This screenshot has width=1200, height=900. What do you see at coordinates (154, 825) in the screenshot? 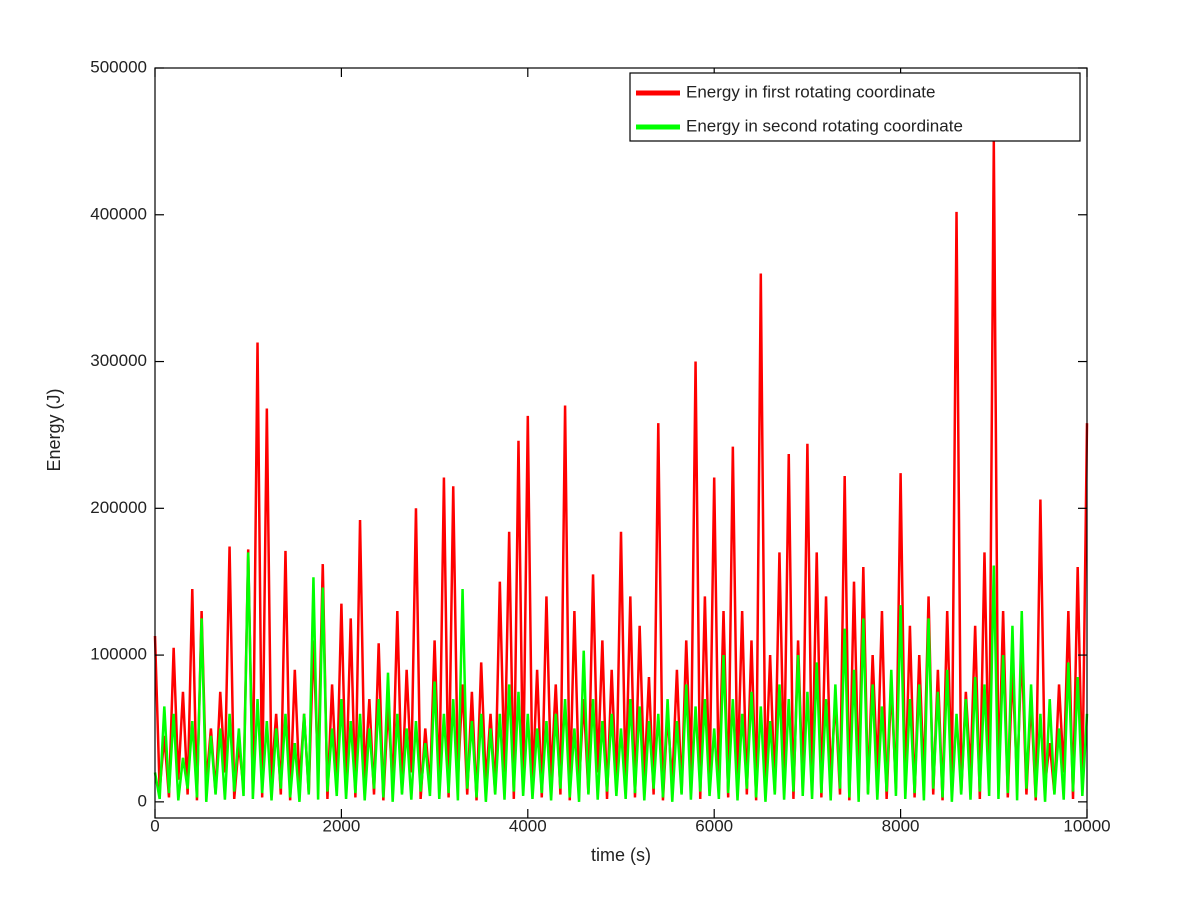
I see `x-tick-label: 0` at bounding box center [154, 825].